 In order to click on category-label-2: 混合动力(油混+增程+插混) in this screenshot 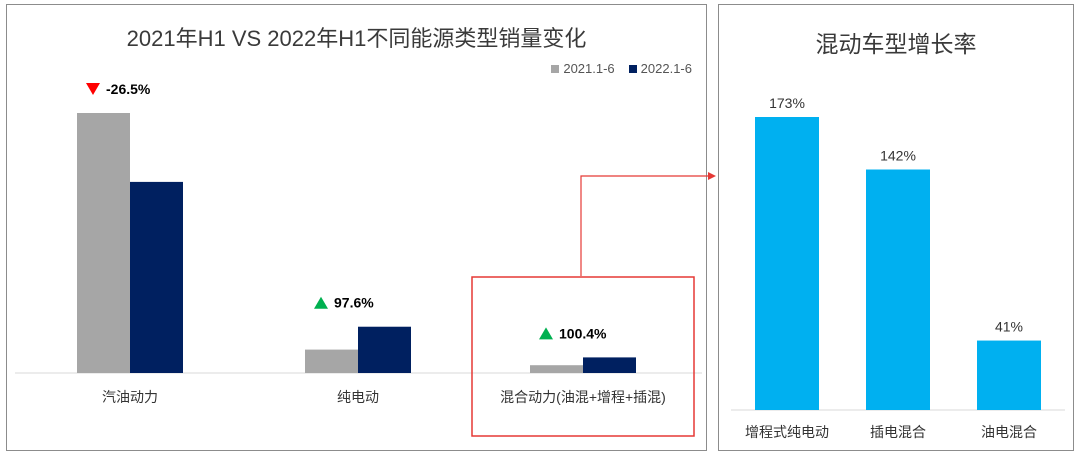, I will do `click(583, 397)`.